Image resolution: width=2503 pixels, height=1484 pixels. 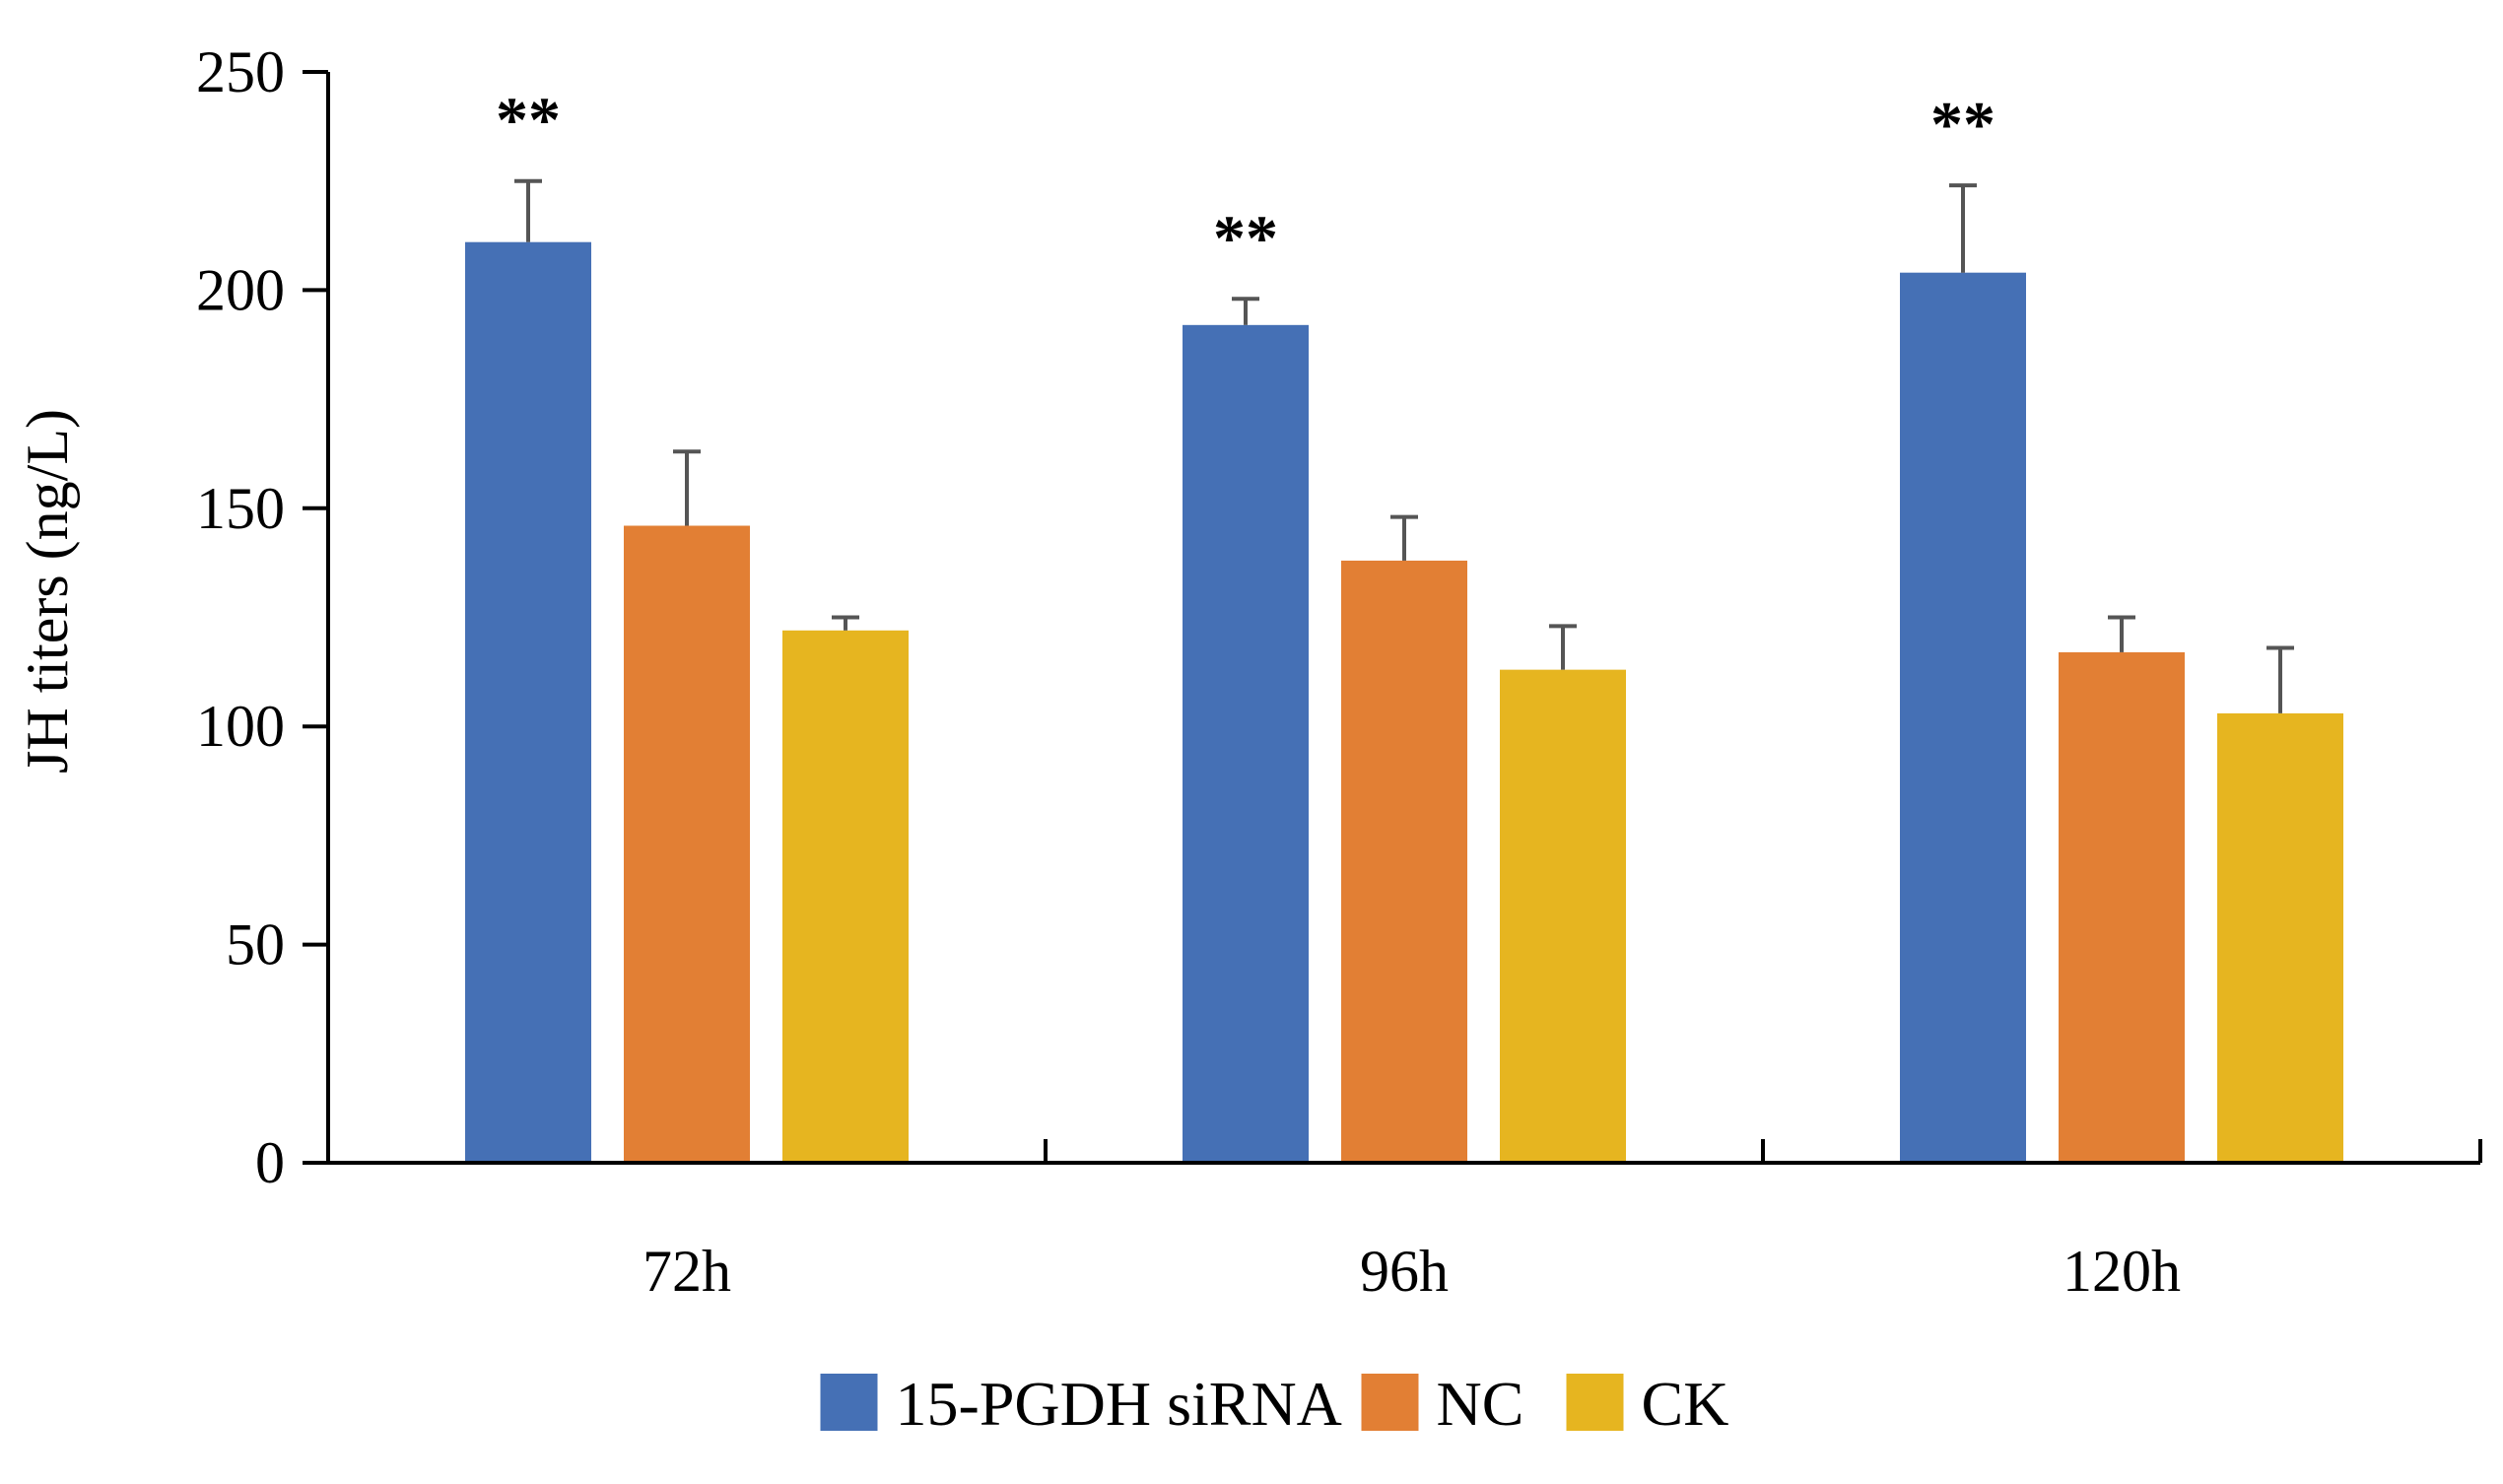 I want to click on y-tick-label: 100, so click(x=240, y=726).